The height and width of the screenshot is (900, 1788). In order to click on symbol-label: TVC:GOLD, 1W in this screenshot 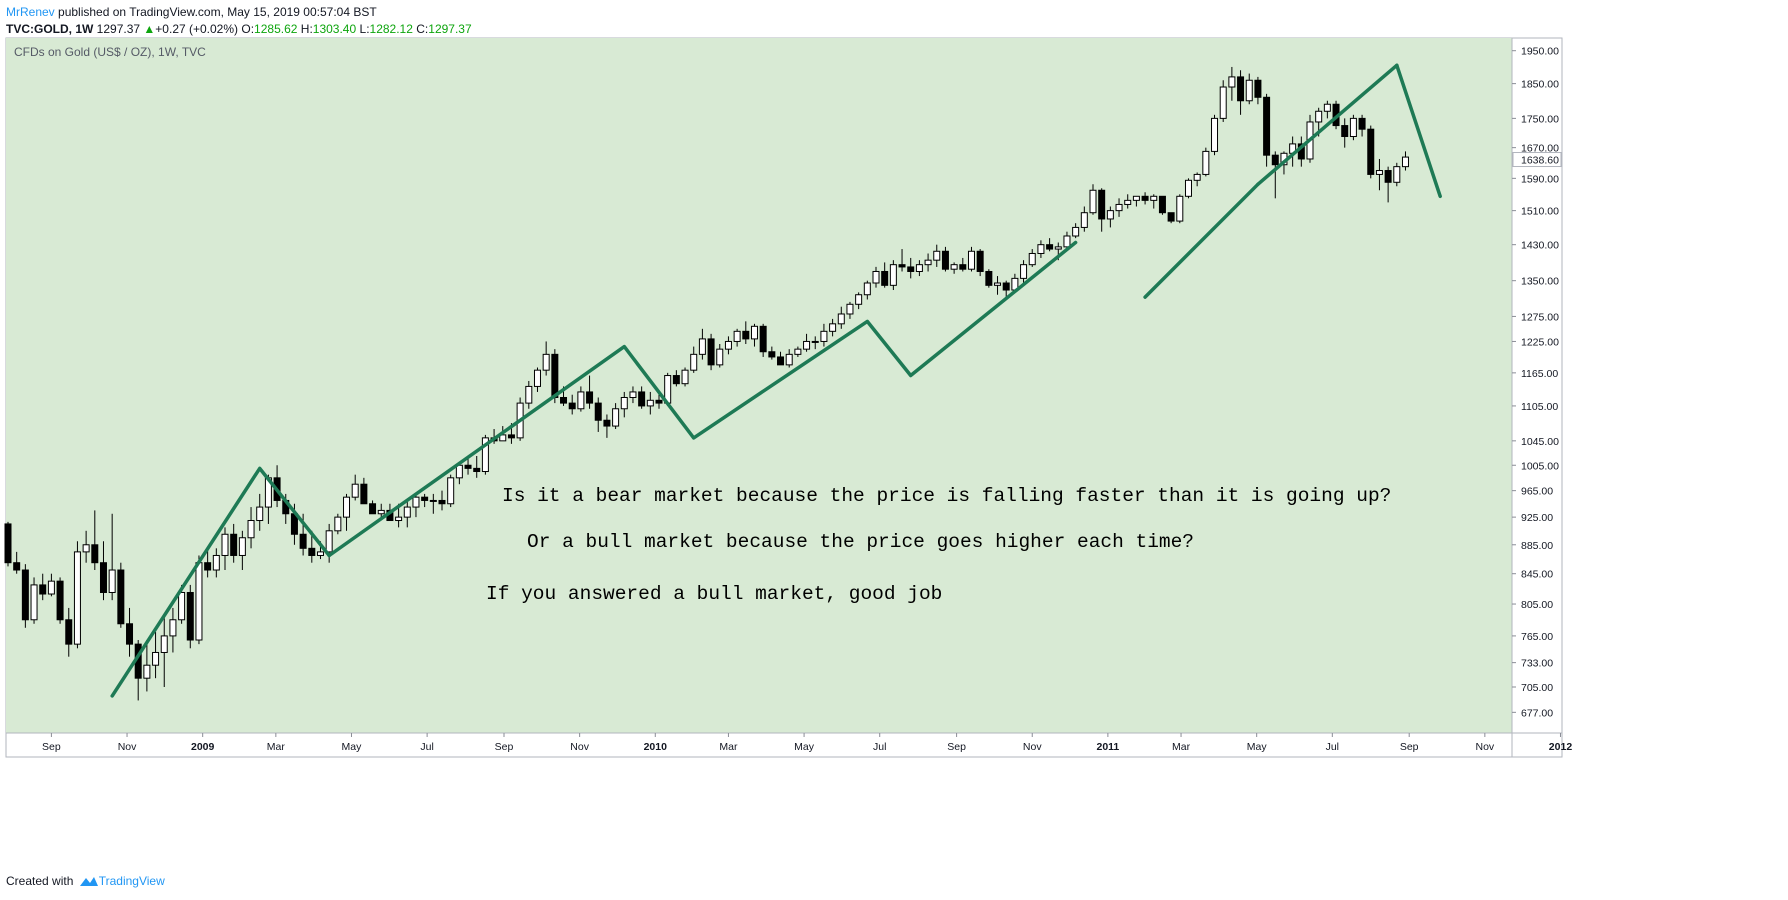, I will do `click(50, 29)`.